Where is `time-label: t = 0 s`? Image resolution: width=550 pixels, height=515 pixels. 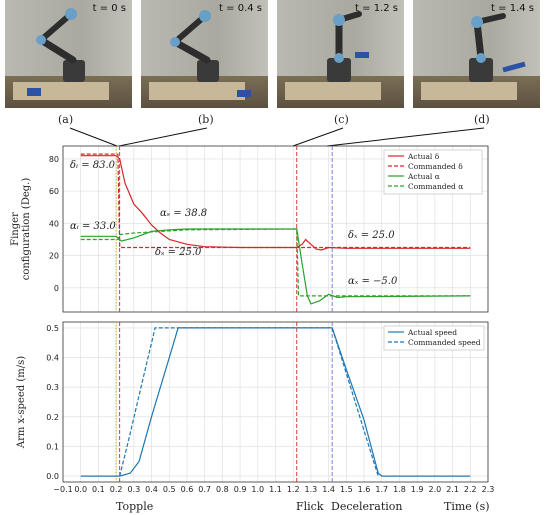 time-label: t = 0 s is located at coordinates (109, 8).